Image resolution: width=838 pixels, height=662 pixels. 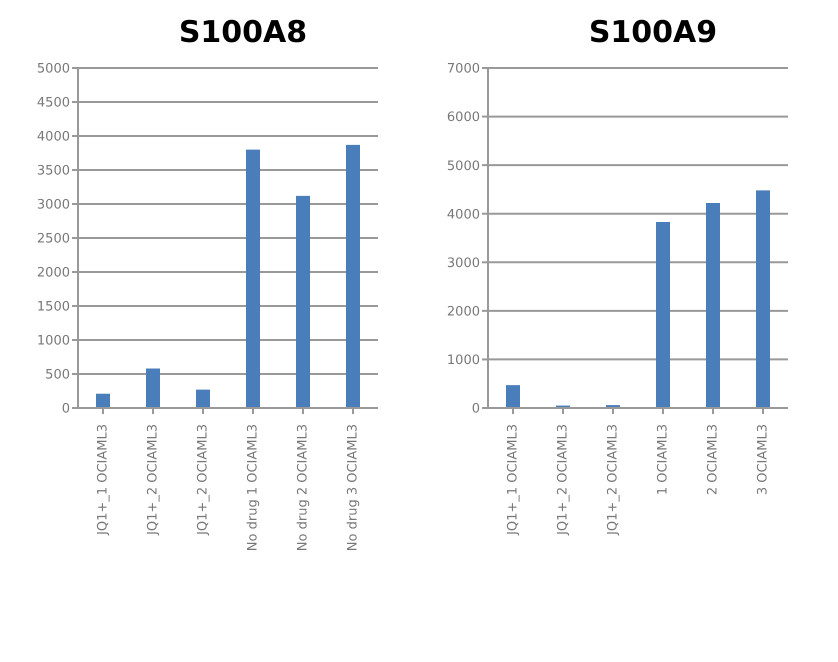 What do you see at coordinates (713, 460) in the screenshot?
I see `x-tick-label: 2 OCIAML3` at bounding box center [713, 460].